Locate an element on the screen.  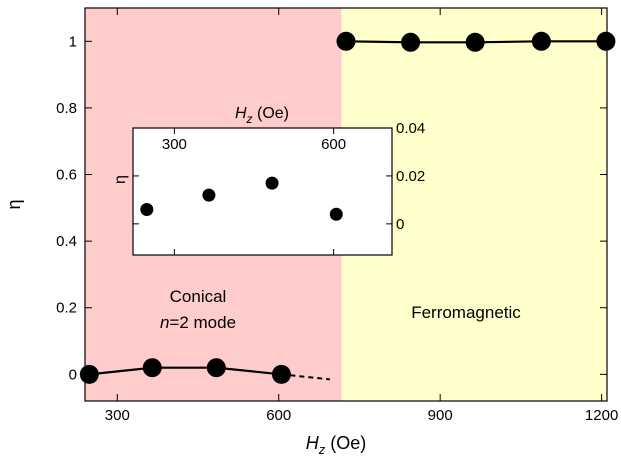
region-label-ferromagnetic: Ferromagnetic is located at coordinates (466, 312).